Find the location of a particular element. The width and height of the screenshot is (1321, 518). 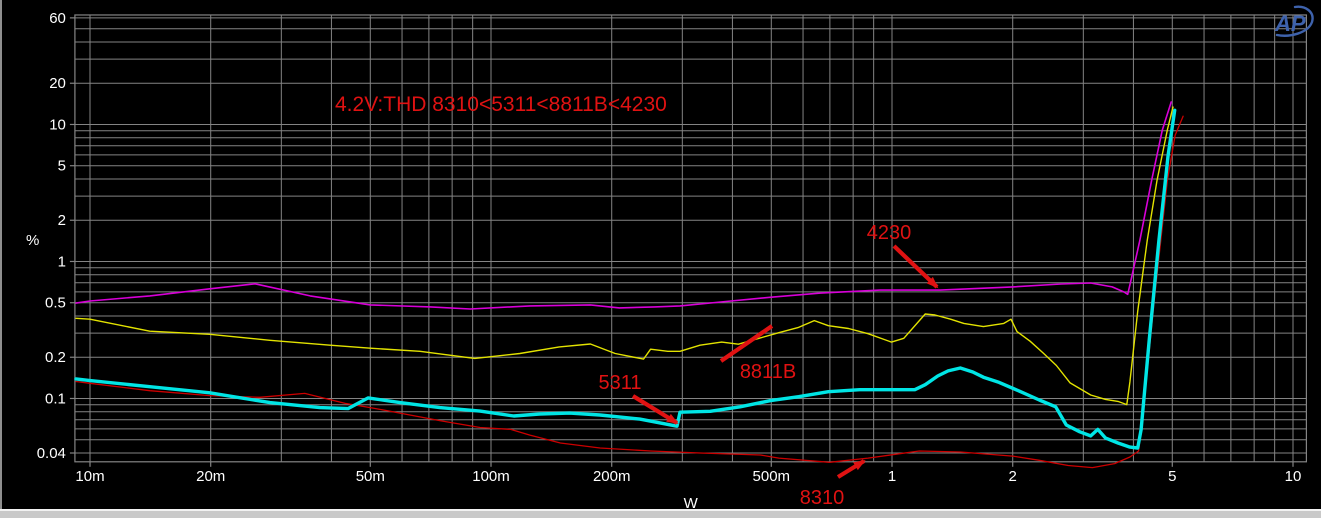

y-tick-label: 60 is located at coordinates (57, 18).